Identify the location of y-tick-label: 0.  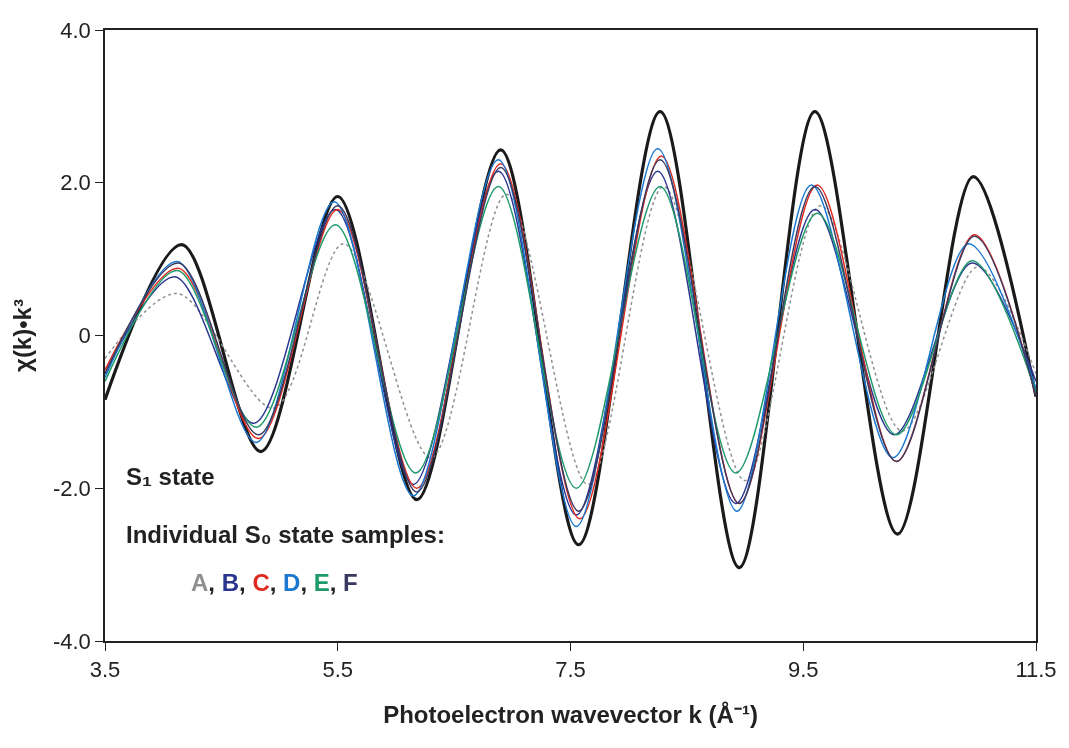
(84, 336).